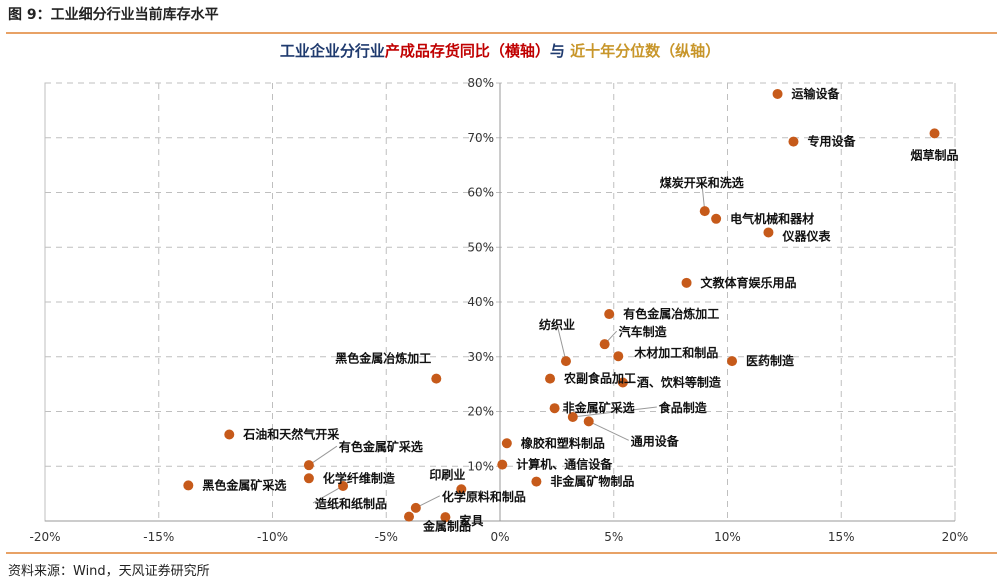 The image size is (1003, 580). What do you see at coordinates (480, 466) in the screenshot?
I see `y-tick-label: 10%` at bounding box center [480, 466].